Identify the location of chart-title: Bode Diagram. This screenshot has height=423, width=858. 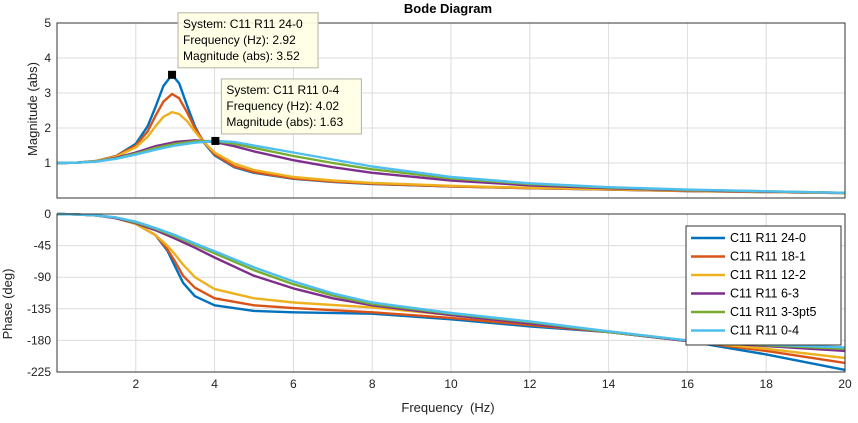
(448, 8).